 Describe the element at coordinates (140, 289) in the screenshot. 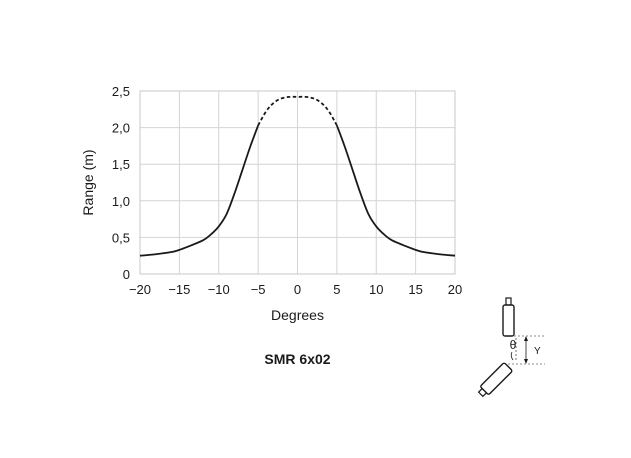

I see `x-tick-label: −20` at that location.